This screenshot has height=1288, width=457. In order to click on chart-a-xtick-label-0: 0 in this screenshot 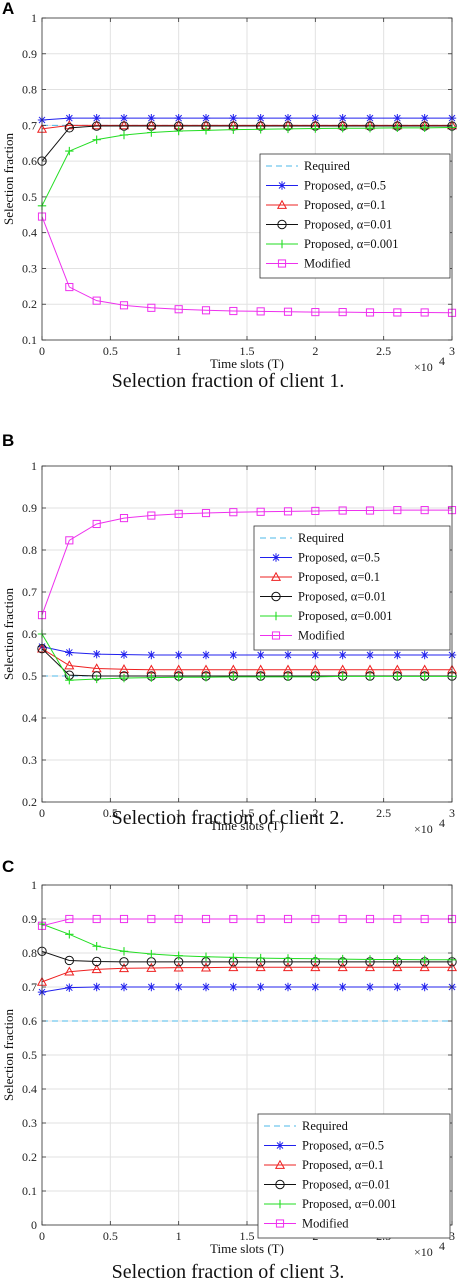, I will do `click(42, 351)`.